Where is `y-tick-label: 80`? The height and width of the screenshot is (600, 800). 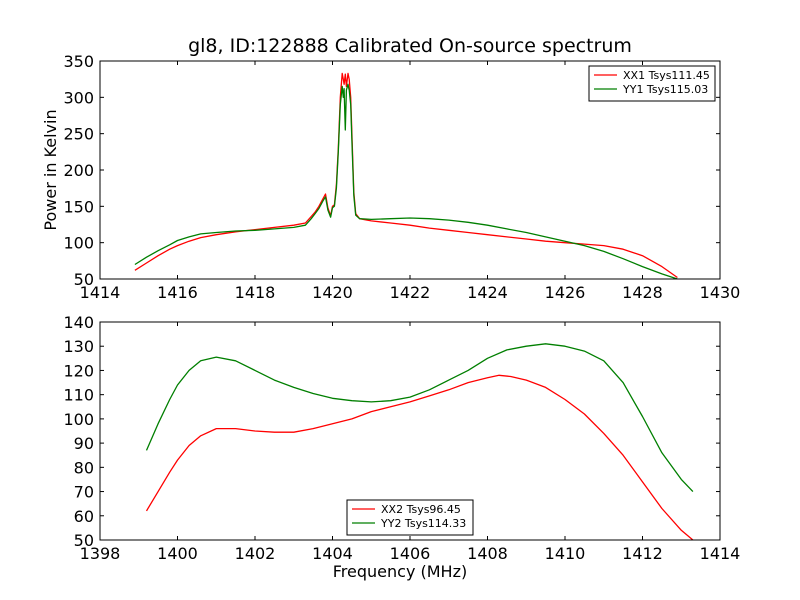 y-tick-label: 80 is located at coordinates (84, 467).